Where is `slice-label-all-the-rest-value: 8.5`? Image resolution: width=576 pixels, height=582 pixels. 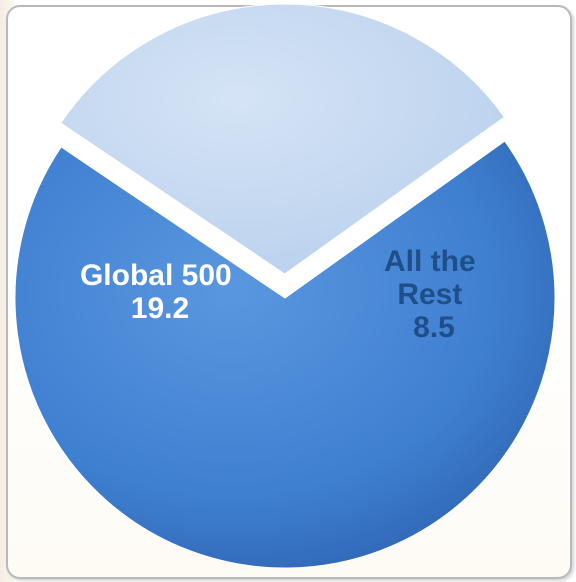 slice-label-all-the-rest-value: 8.5 is located at coordinates (434, 327).